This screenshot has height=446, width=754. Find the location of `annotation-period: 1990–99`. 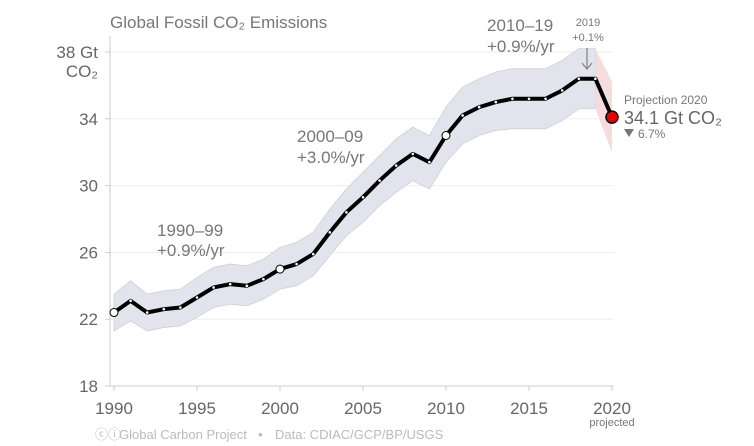

annotation-period: 1990–99 is located at coordinates (190, 230).